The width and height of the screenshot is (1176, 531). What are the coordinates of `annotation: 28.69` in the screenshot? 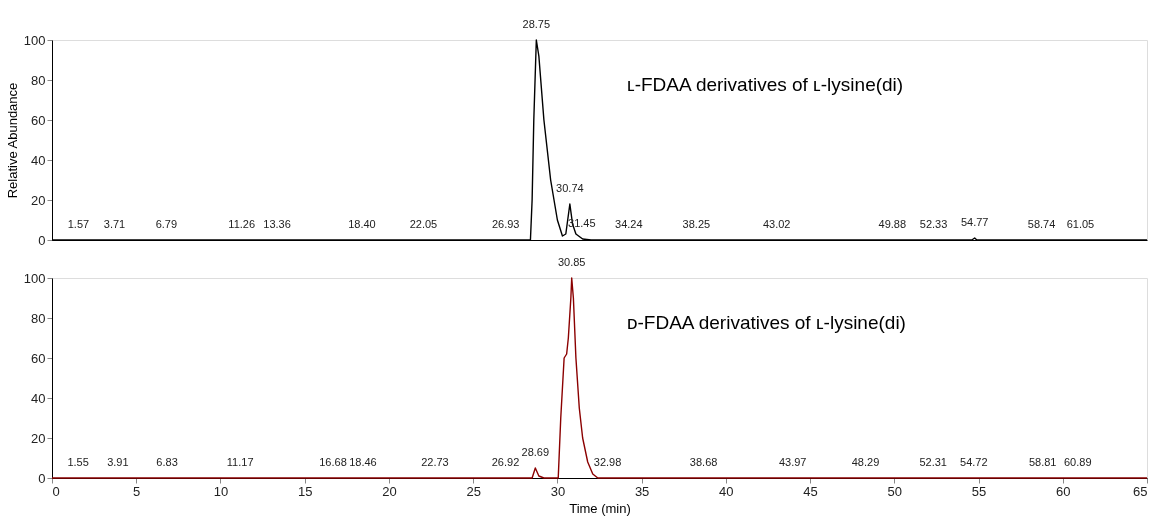 It's located at (535, 452).